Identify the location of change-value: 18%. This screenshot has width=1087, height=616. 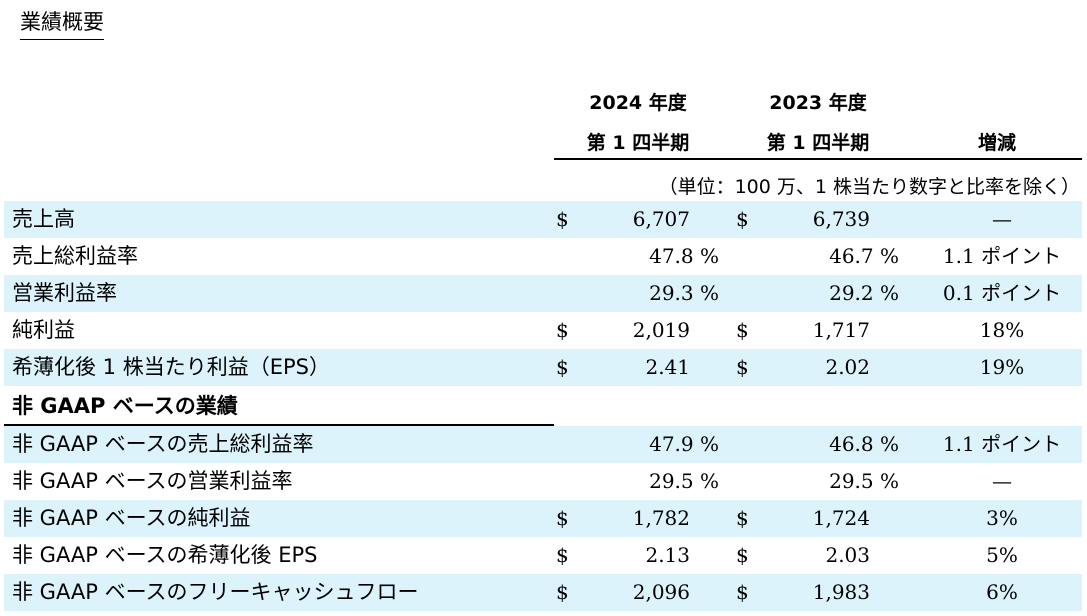
(1002, 330).